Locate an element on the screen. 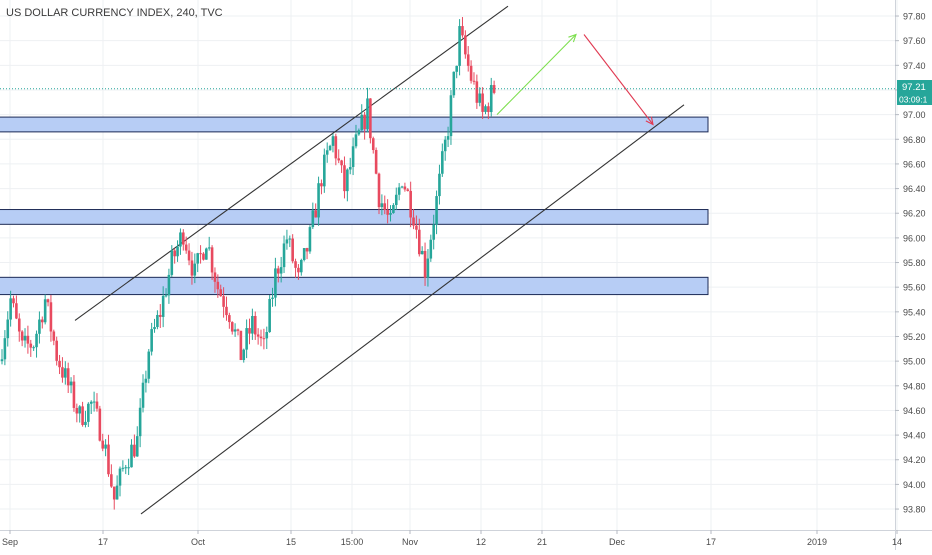  countdown-badge-value: 03:09:1 is located at coordinates (913, 100).